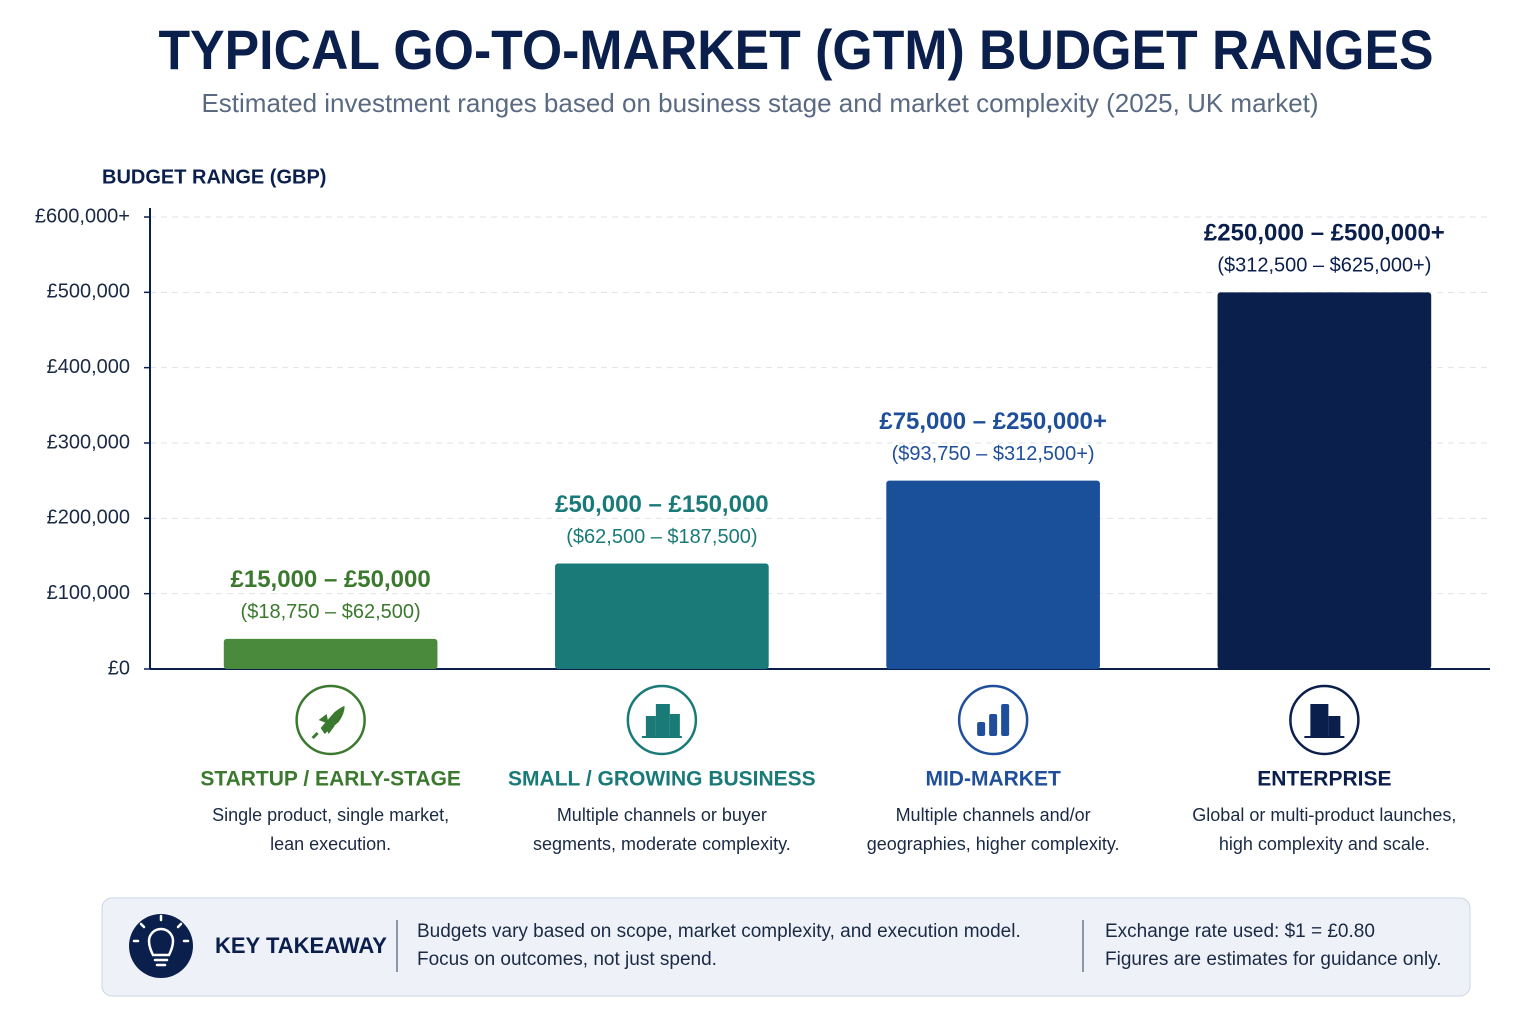 The width and height of the screenshot is (1536, 1024). What do you see at coordinates (88, 292) in the screenshot?
I see `y-tick-label: £500,000` at bounding box center [88, 292].